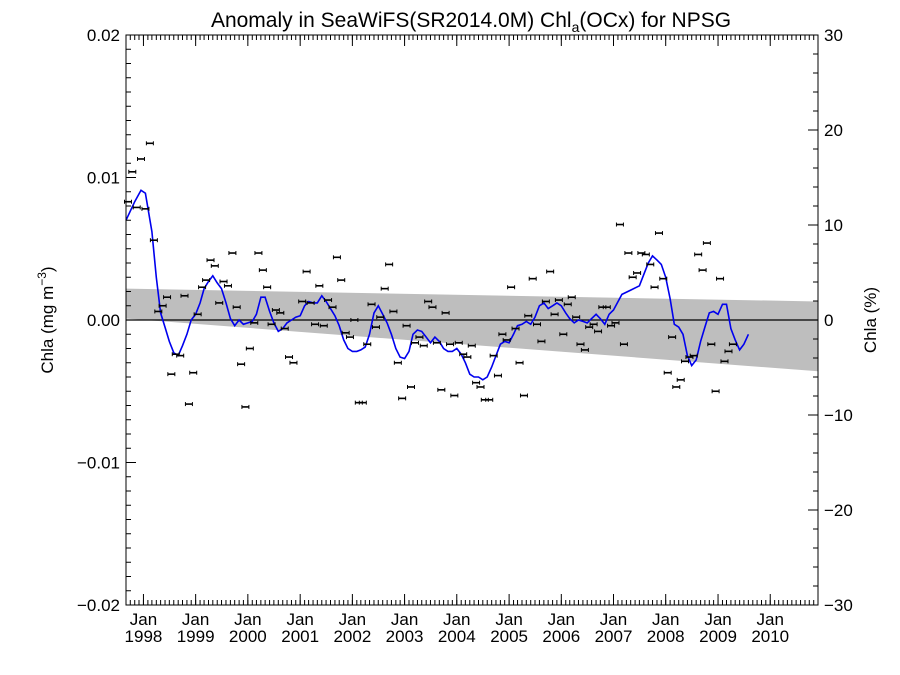 The image size is (900, 675). Describe the element at coordinates (352, 636) in the screenshot. I see `x-tick-label-year: 2002` at that location.